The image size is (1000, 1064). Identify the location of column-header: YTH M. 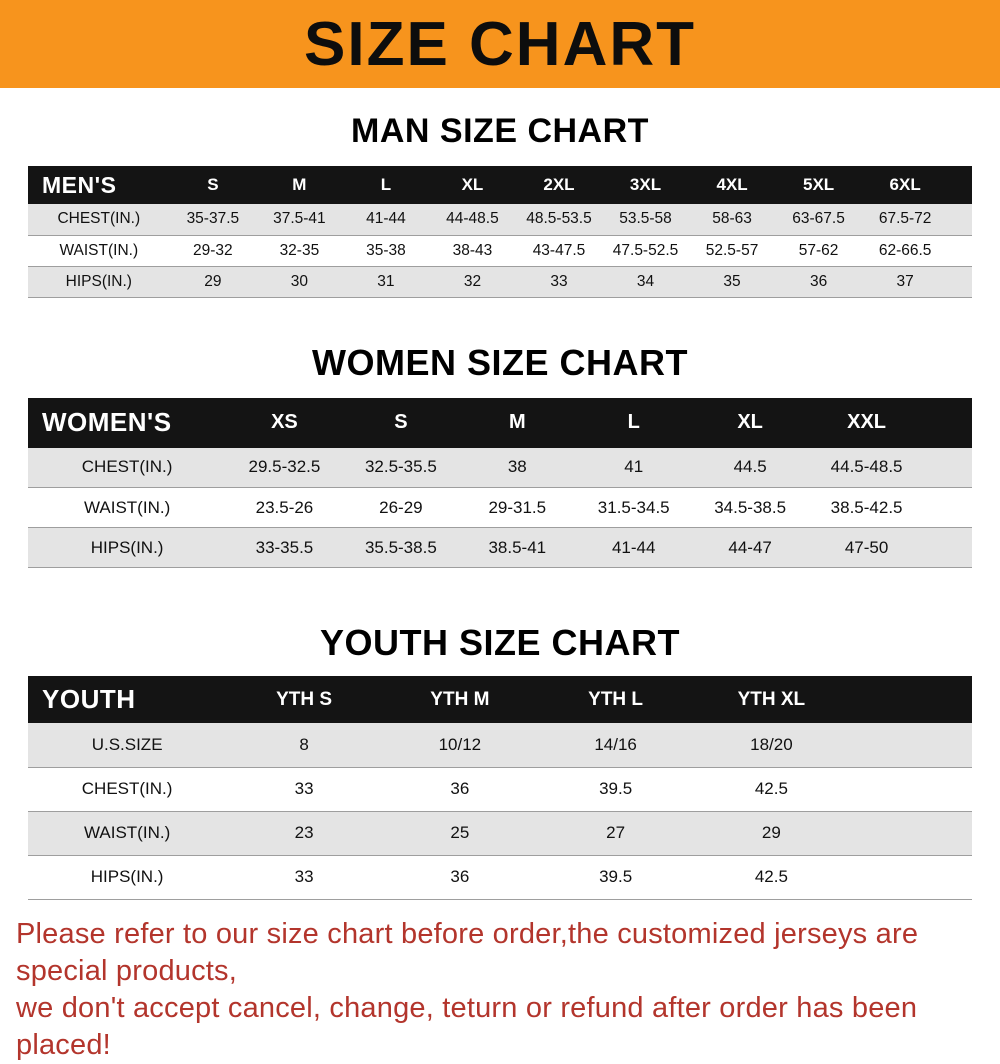
(459, 699).